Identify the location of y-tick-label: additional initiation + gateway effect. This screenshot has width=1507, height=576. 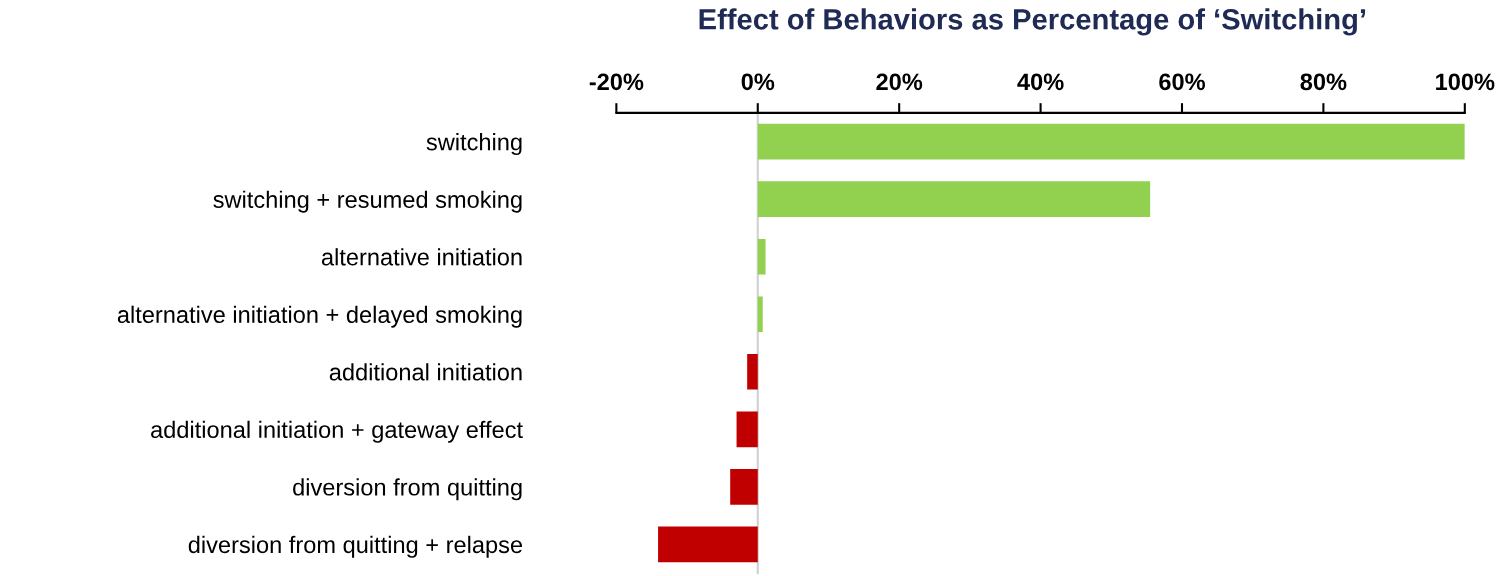
(337, 431).